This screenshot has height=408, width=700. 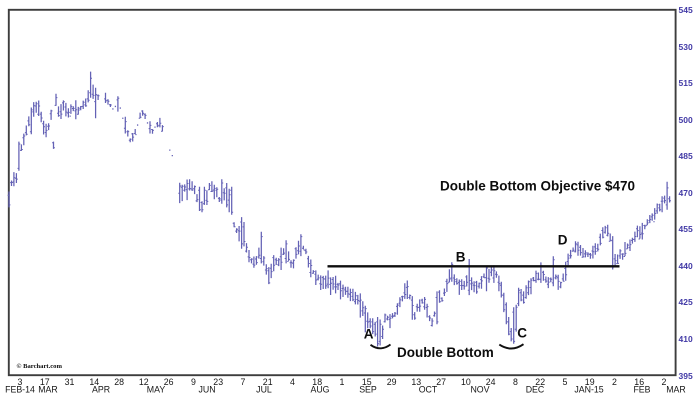 What do you see at coordinates (193, 382) in the screenshot?
I see `svg-text: 9` at bounding box center [193, 382].